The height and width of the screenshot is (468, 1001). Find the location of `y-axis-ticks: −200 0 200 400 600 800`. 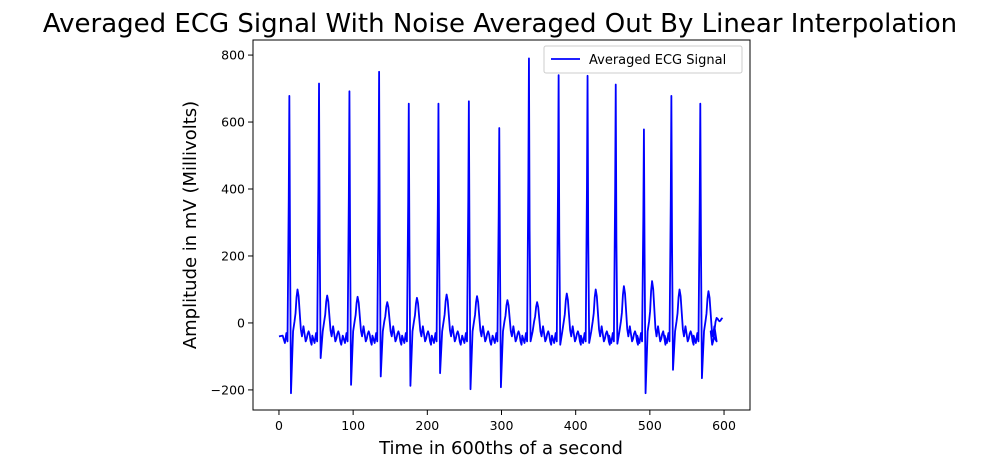

y-axis-ticks: −200 0 200 400 600 800 is located at coordinates (232, 222).